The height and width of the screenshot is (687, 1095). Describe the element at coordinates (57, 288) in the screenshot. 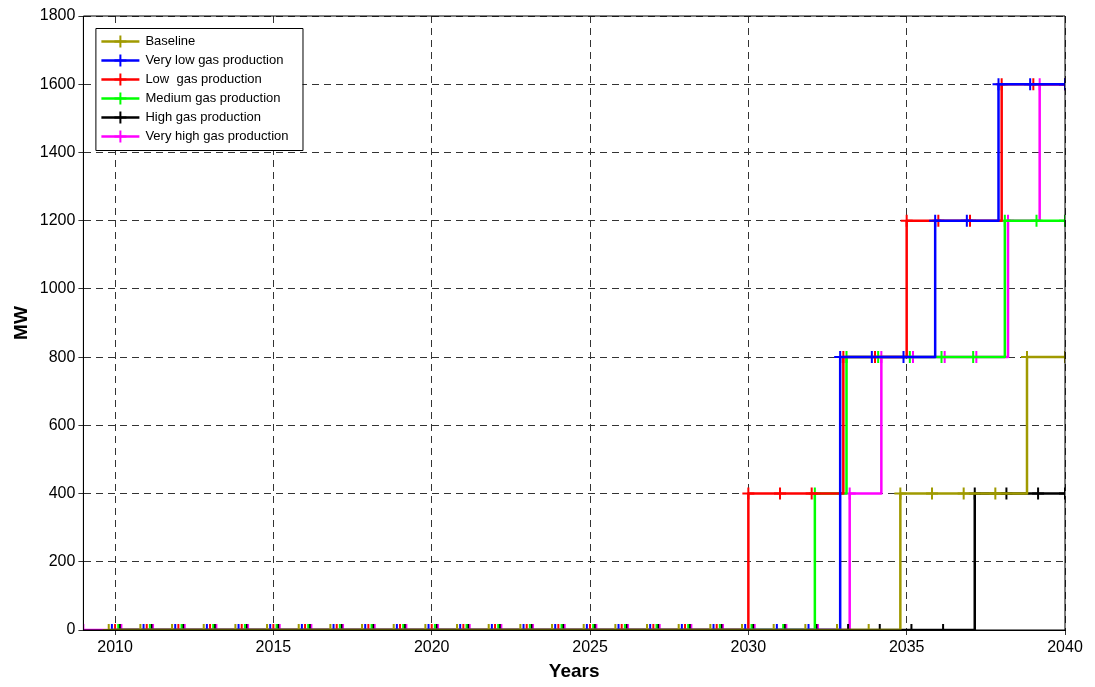

I see `y-tick-label: 1000` at that location.